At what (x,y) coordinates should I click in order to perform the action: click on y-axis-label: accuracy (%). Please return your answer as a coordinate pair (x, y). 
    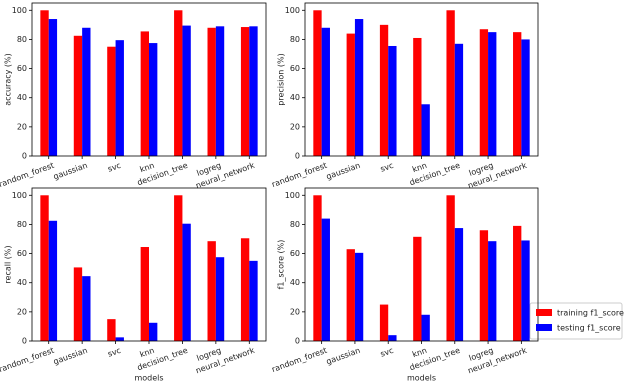
    Looking at the image, I should click on (8, 79).